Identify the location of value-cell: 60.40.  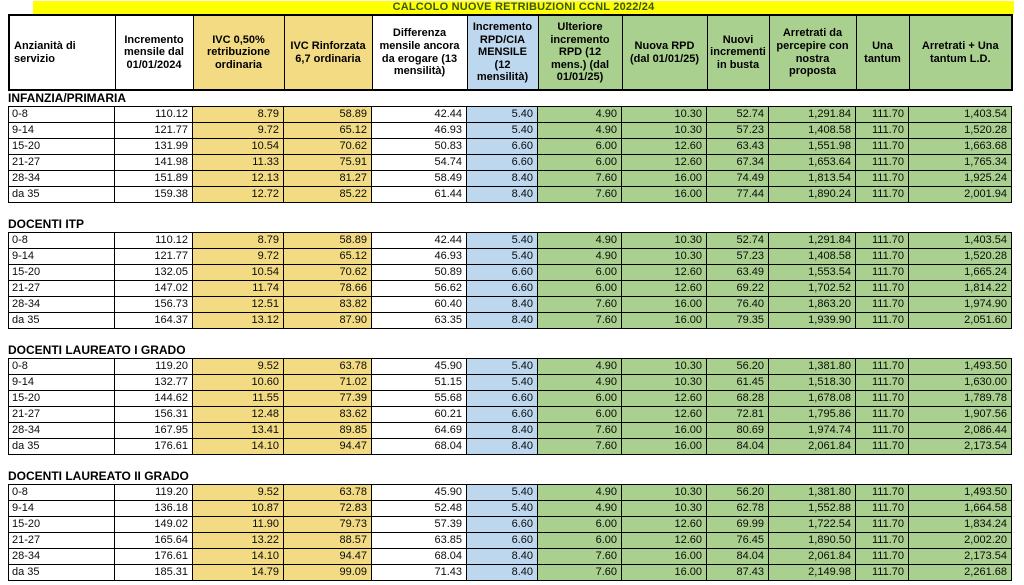
(419, 304).